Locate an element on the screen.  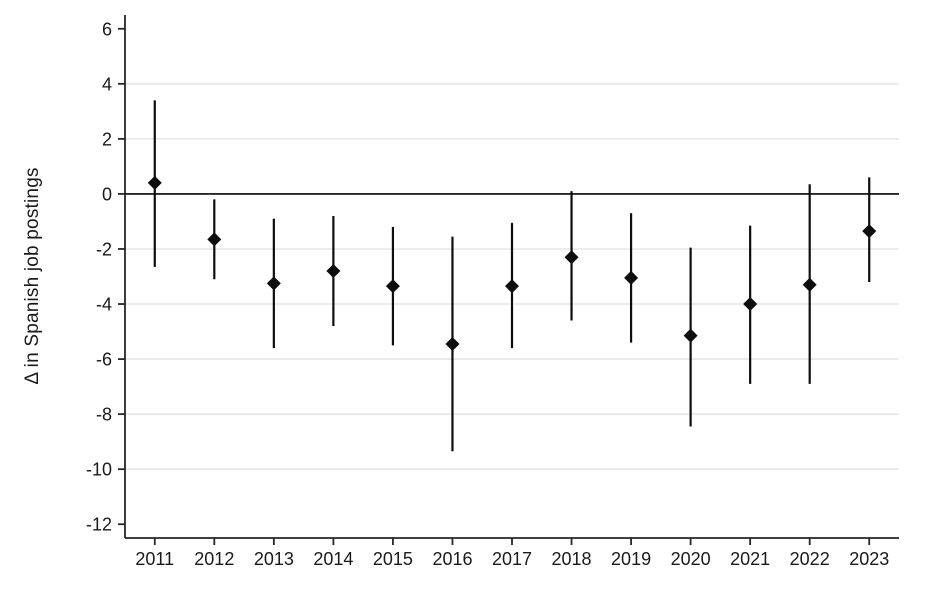
x-tick-label: 2015 is located at coordinates (393, 559).